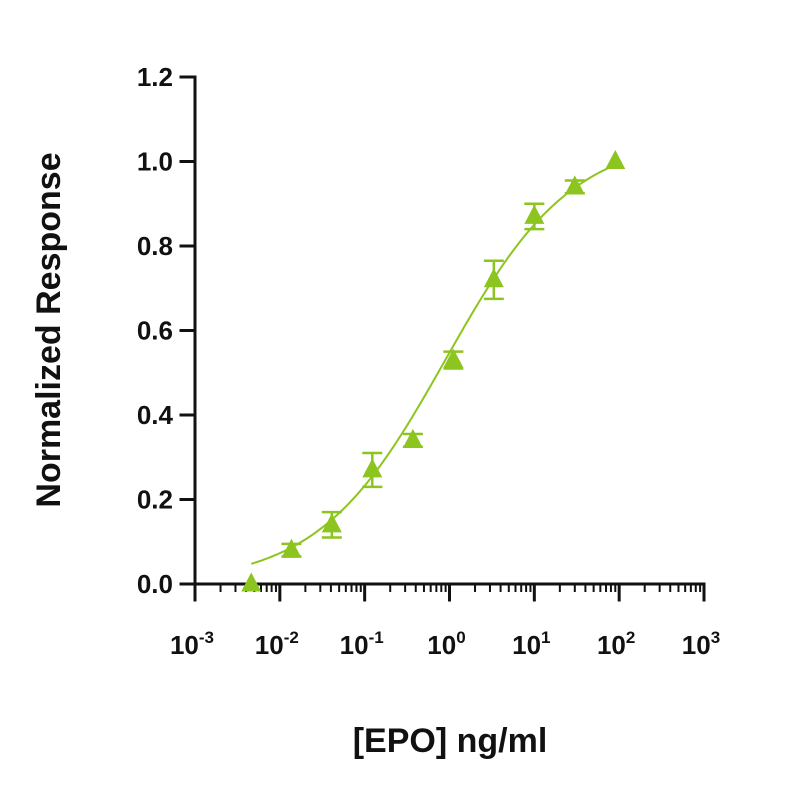 The image size is (800, 800). I want to click on y-tick-label: 0.2, so click(155, 500).